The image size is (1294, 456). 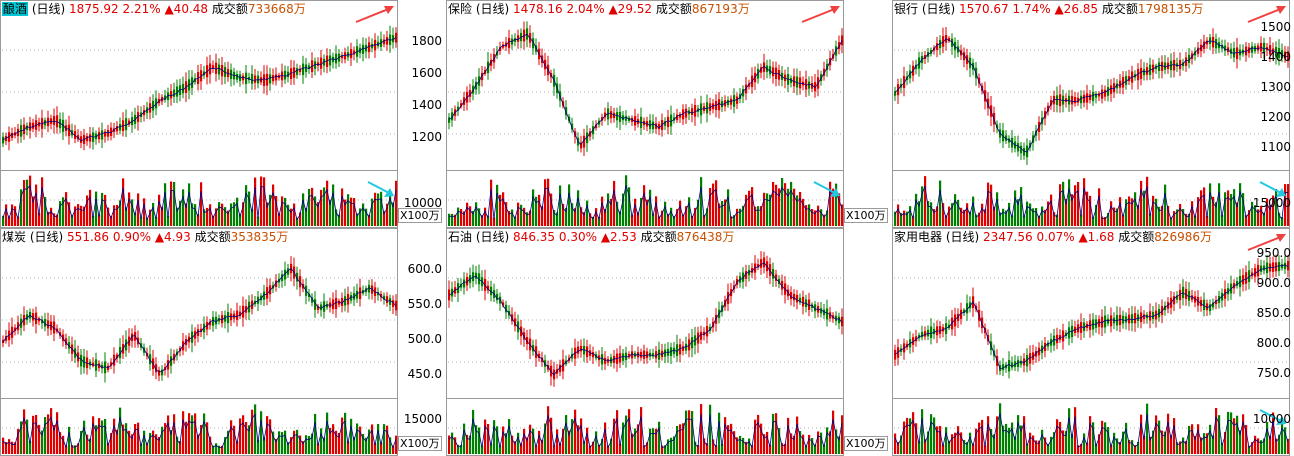 What do you see at coordinates (379, 188) in the screenshot?
I see `trend-arrow-down` at bounding box center [379, 188].